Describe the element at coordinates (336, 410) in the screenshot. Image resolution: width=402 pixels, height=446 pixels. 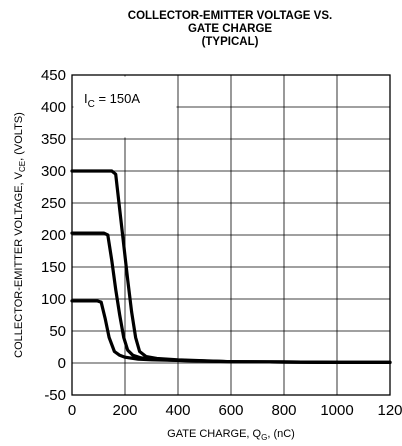
I see `x-tick-label: 1000` at that location.